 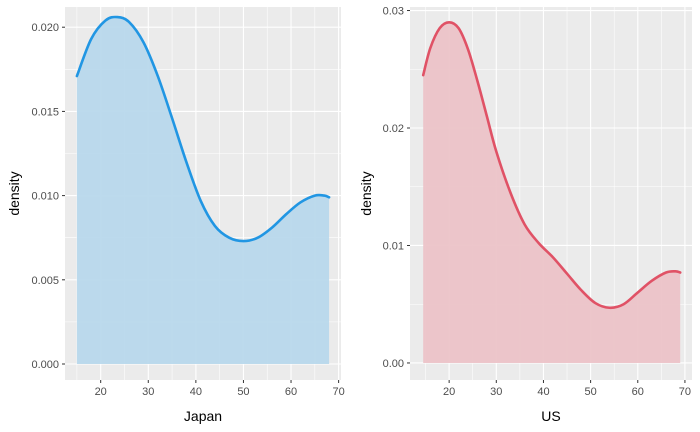 I want to click on y-tick-label: 0.000, so click(x=45, y=365).